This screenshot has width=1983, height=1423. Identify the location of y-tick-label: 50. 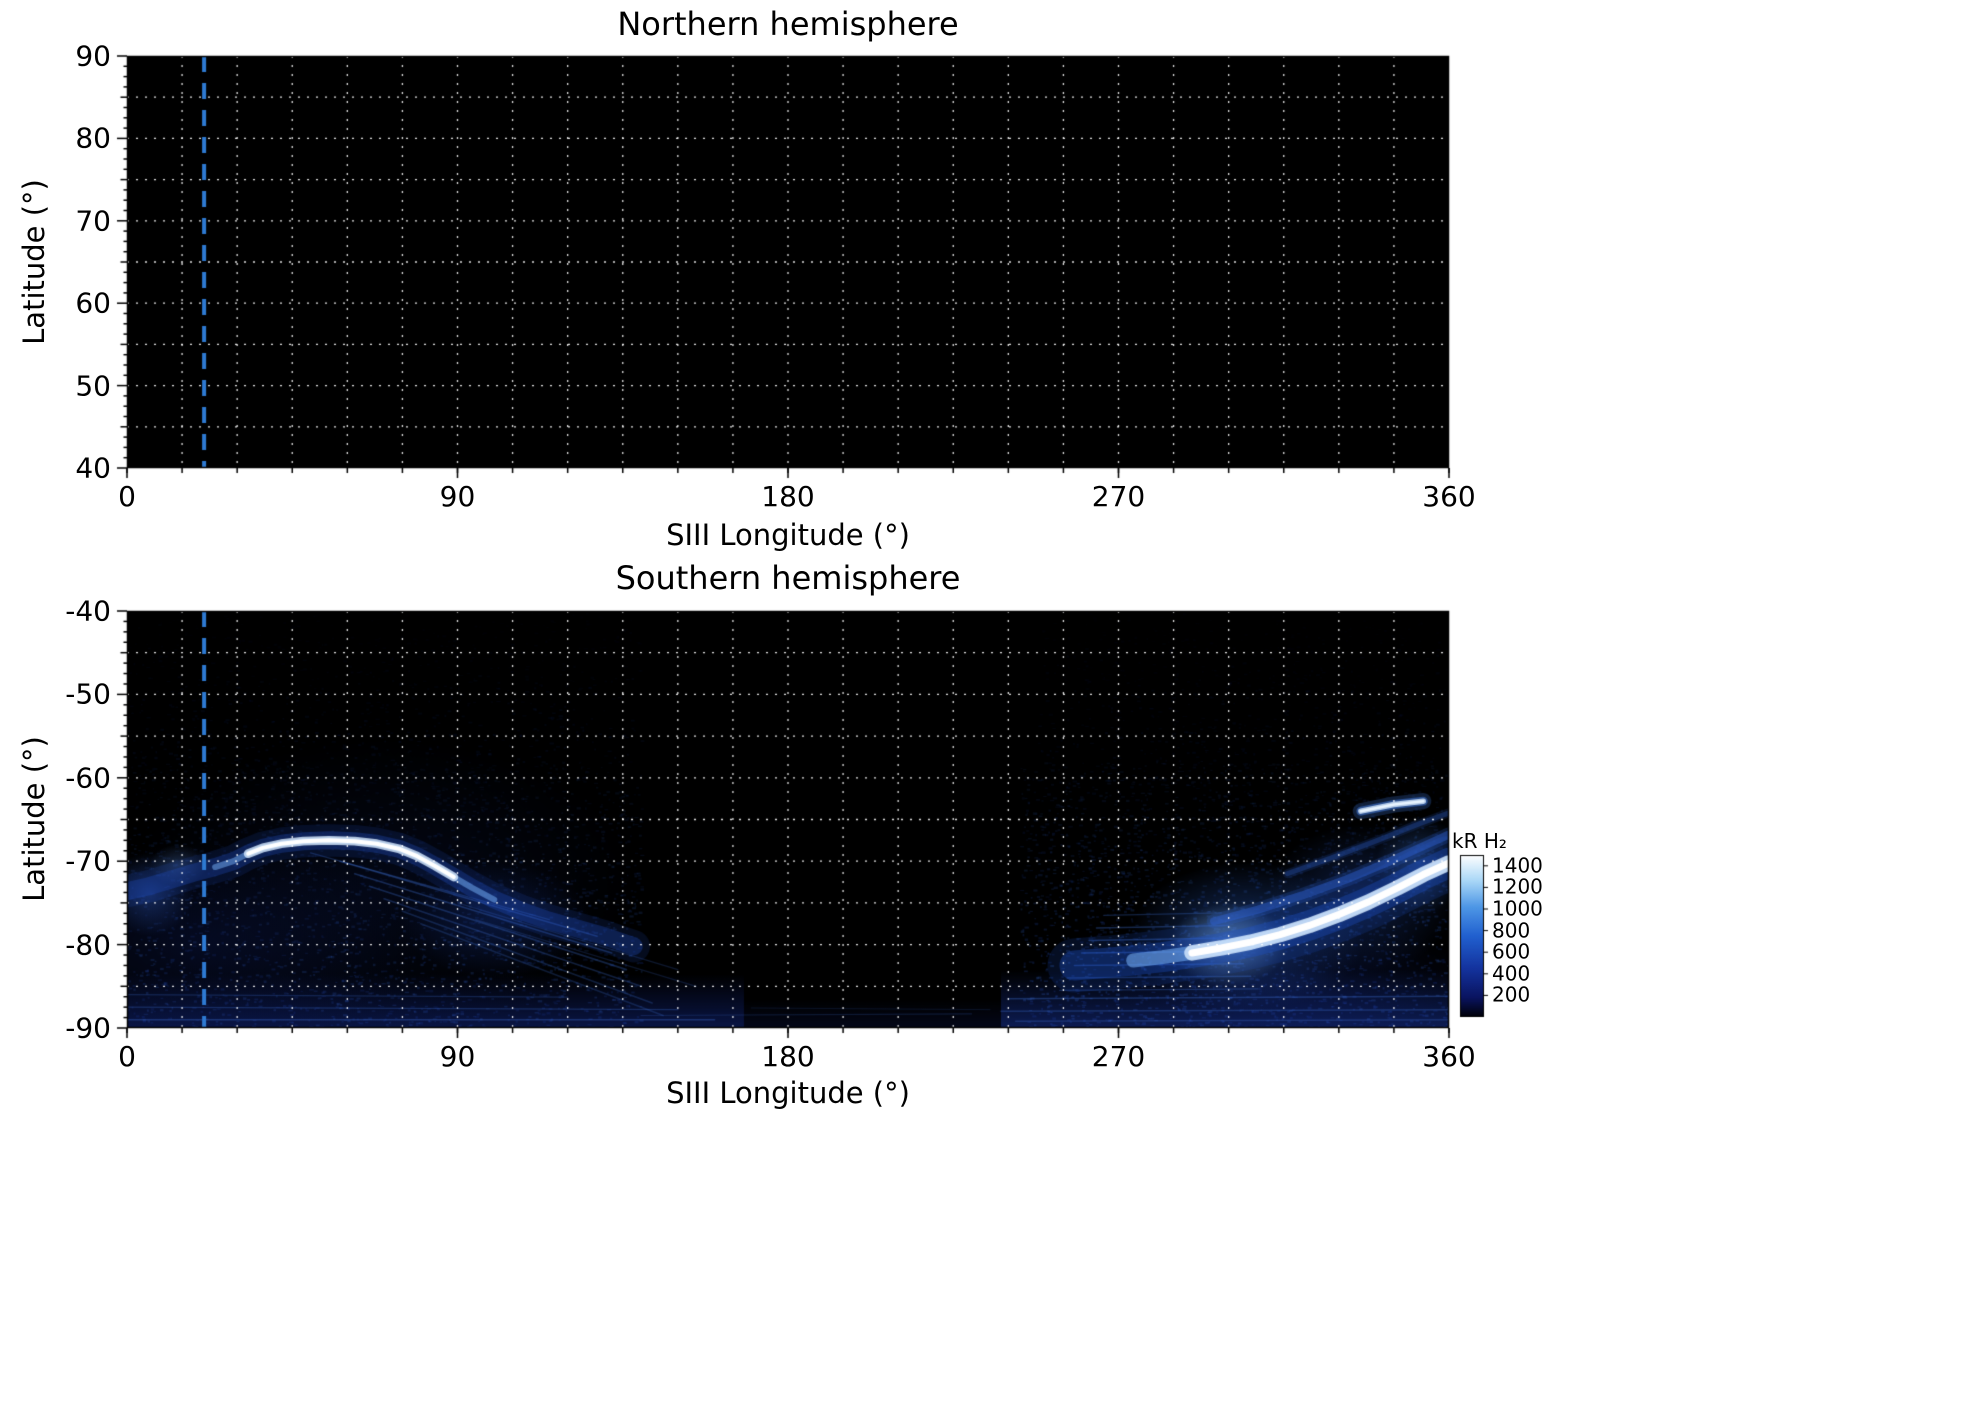
(93, 385).